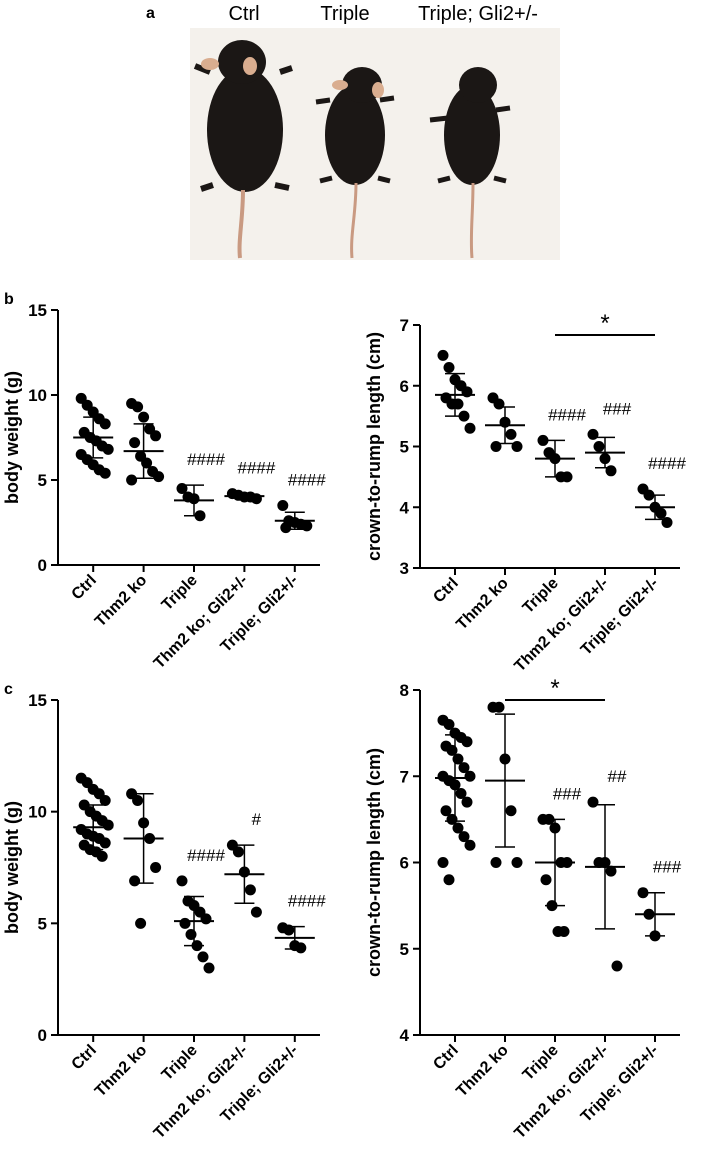 This screenshot has height=1176, width=709. I want to click on y-tick-label: 4, so click(405, 507).